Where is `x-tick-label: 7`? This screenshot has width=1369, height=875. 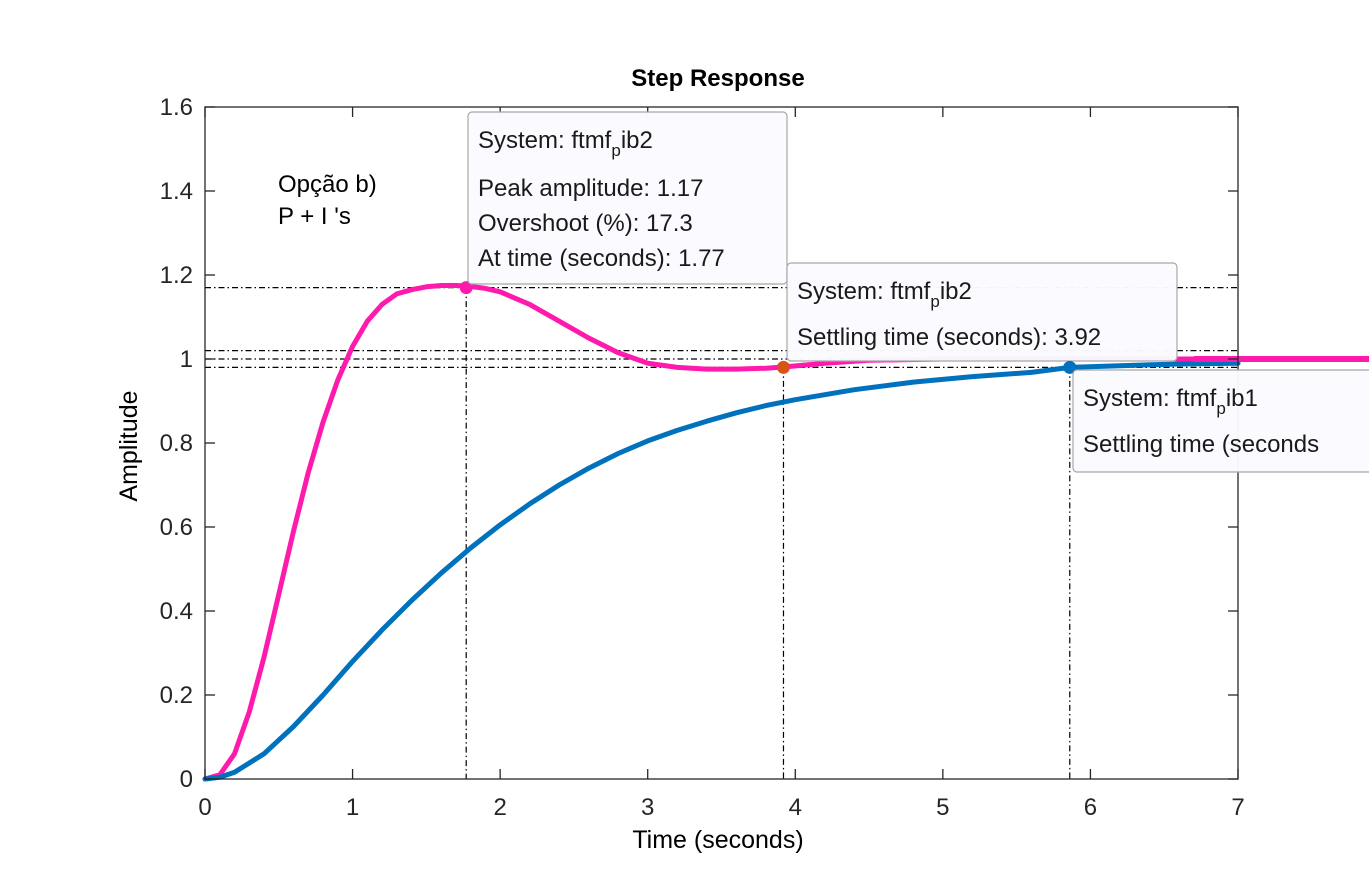
x-tick-label: 7 is located at coordinates (1237, 807).